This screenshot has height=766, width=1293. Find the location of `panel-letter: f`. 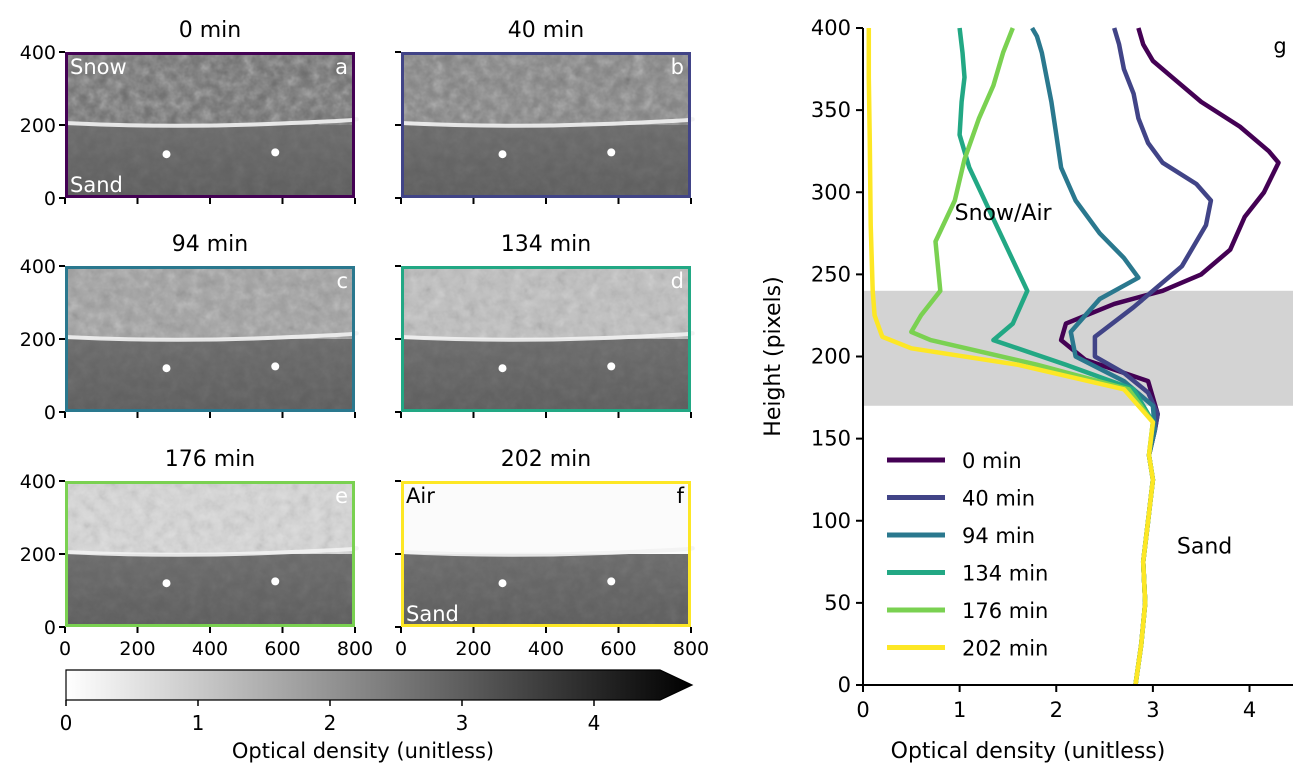

panel-letter: f is located at coordinates (681, 496).